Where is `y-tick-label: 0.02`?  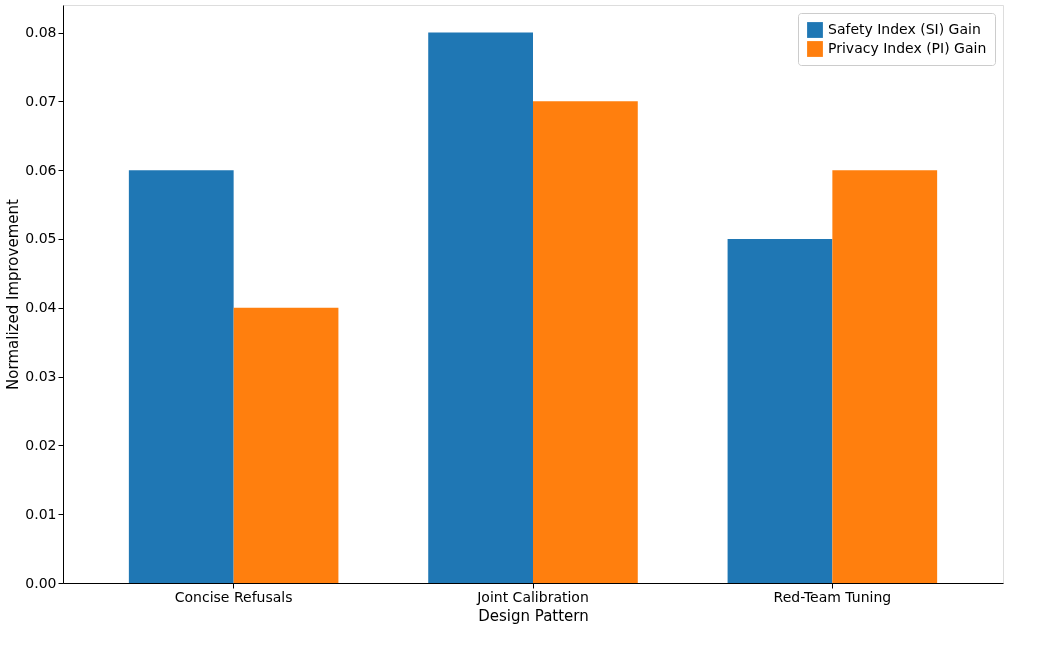 y-tick-label: 0.02 is located at coordinates (41, 444).